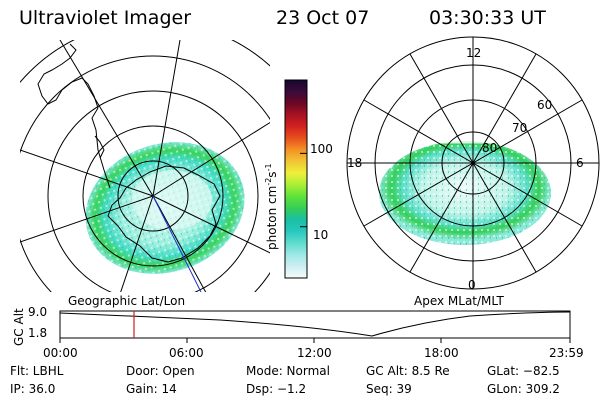  I want to click on status-gain: Gain: 14, so click(151, 389).